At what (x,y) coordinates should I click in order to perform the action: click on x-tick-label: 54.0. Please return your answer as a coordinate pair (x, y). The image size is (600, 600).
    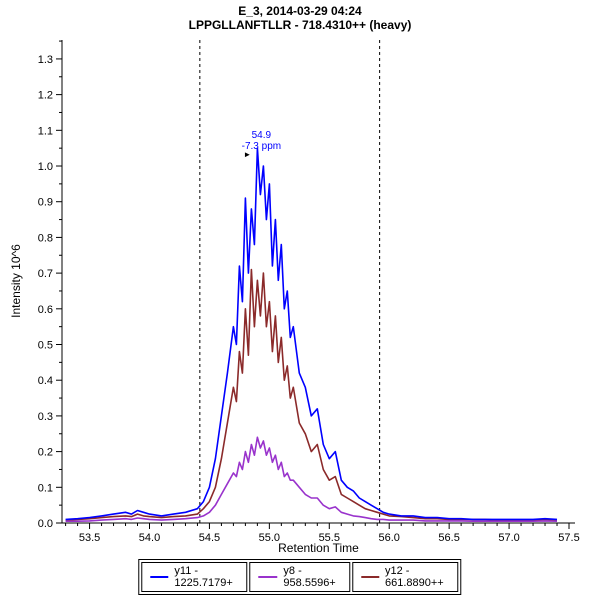
    Looking at the image, I should click on (149, 538).